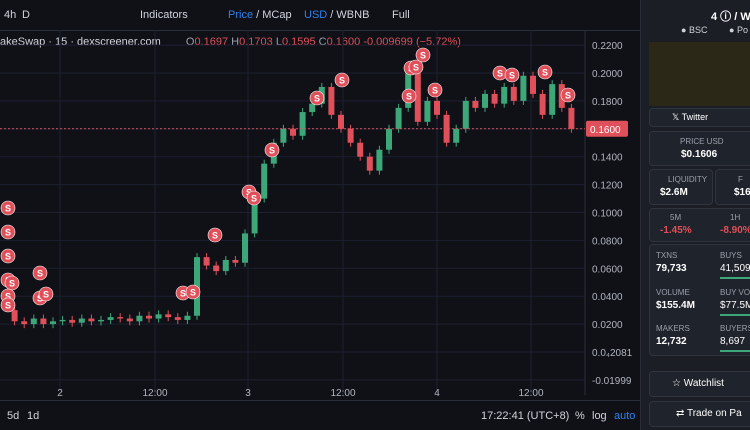  Describe the element at coordinates (401, 15) in the screenshot. I see `full-button: Full` at that location.